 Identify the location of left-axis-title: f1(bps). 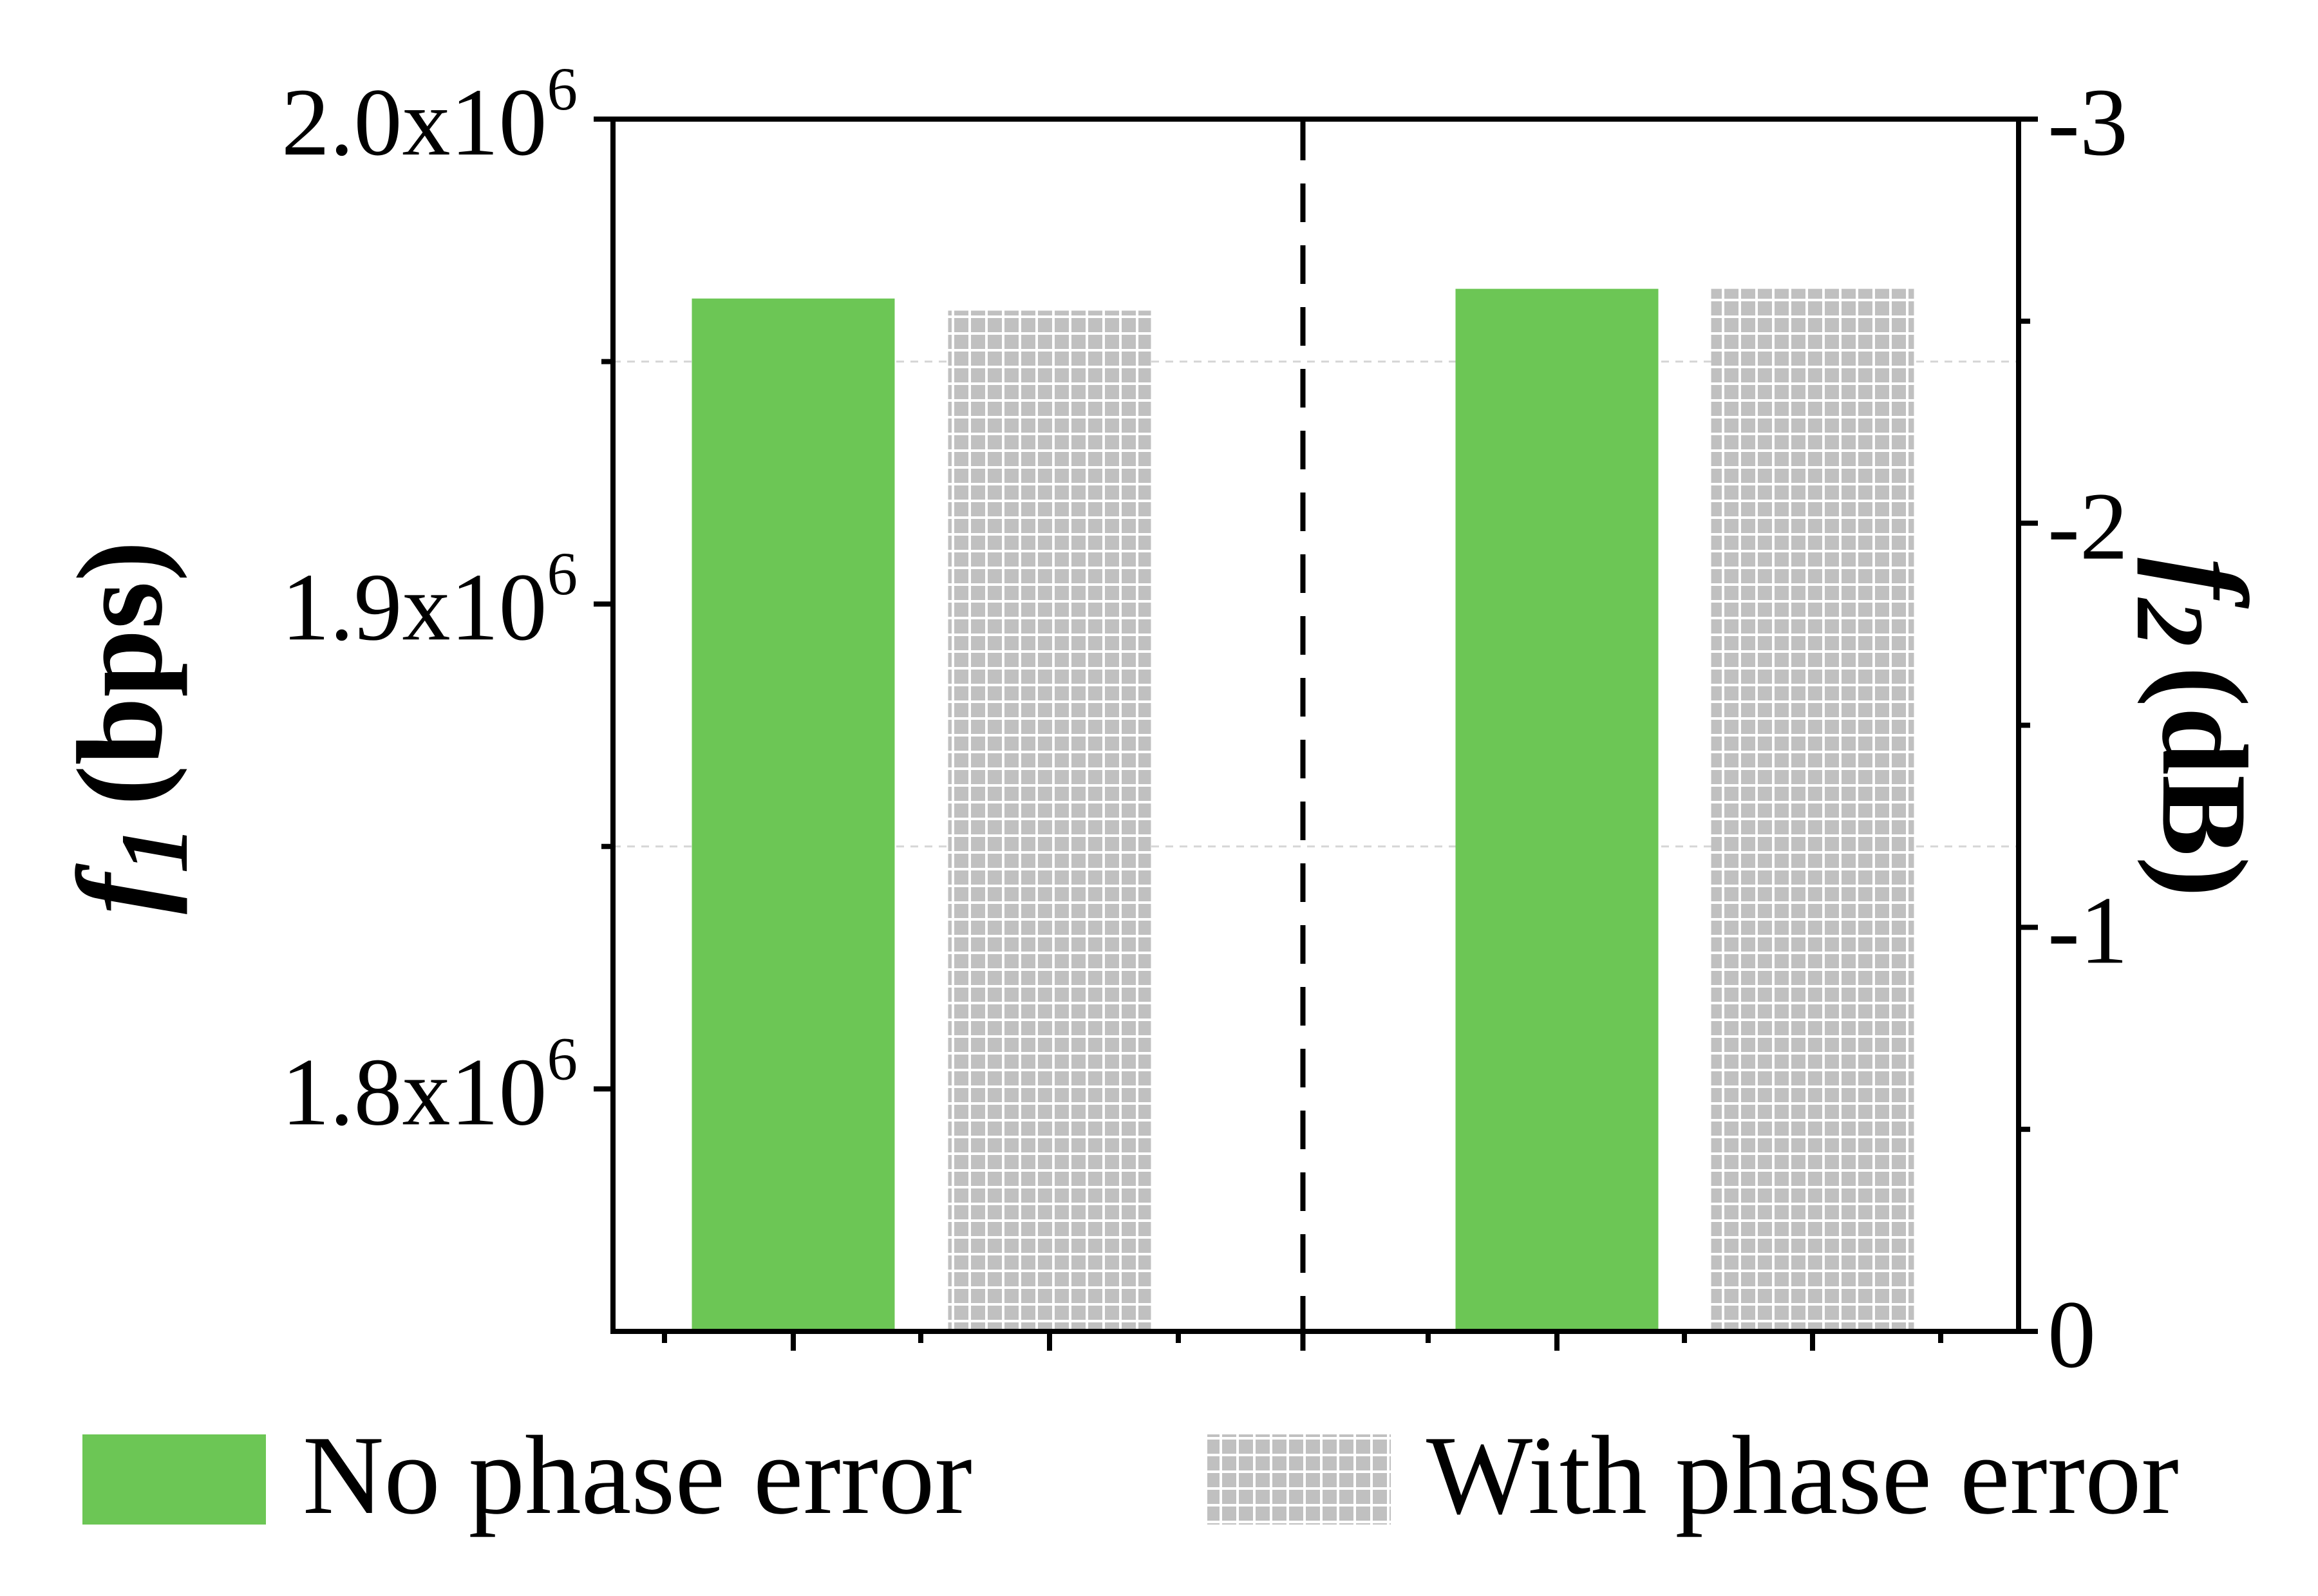
(130, 727).